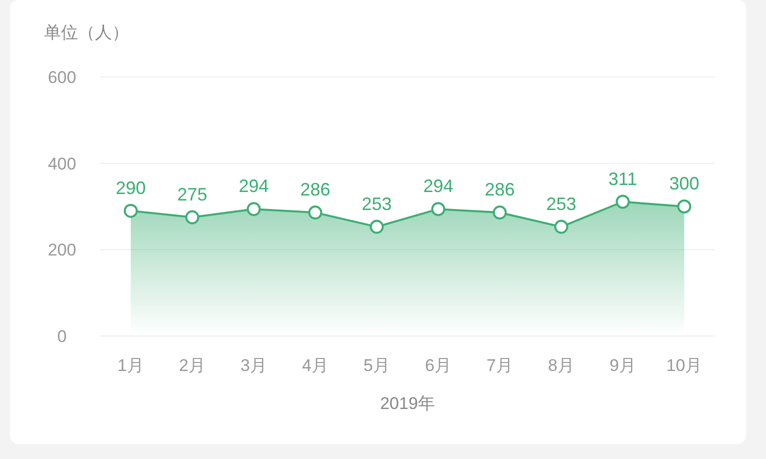 The image size is (766, 459). What do you see at coordinates (62, 77) in the screenshot?
I see `y-tick-label: 600` at bounding box center [62, 77].